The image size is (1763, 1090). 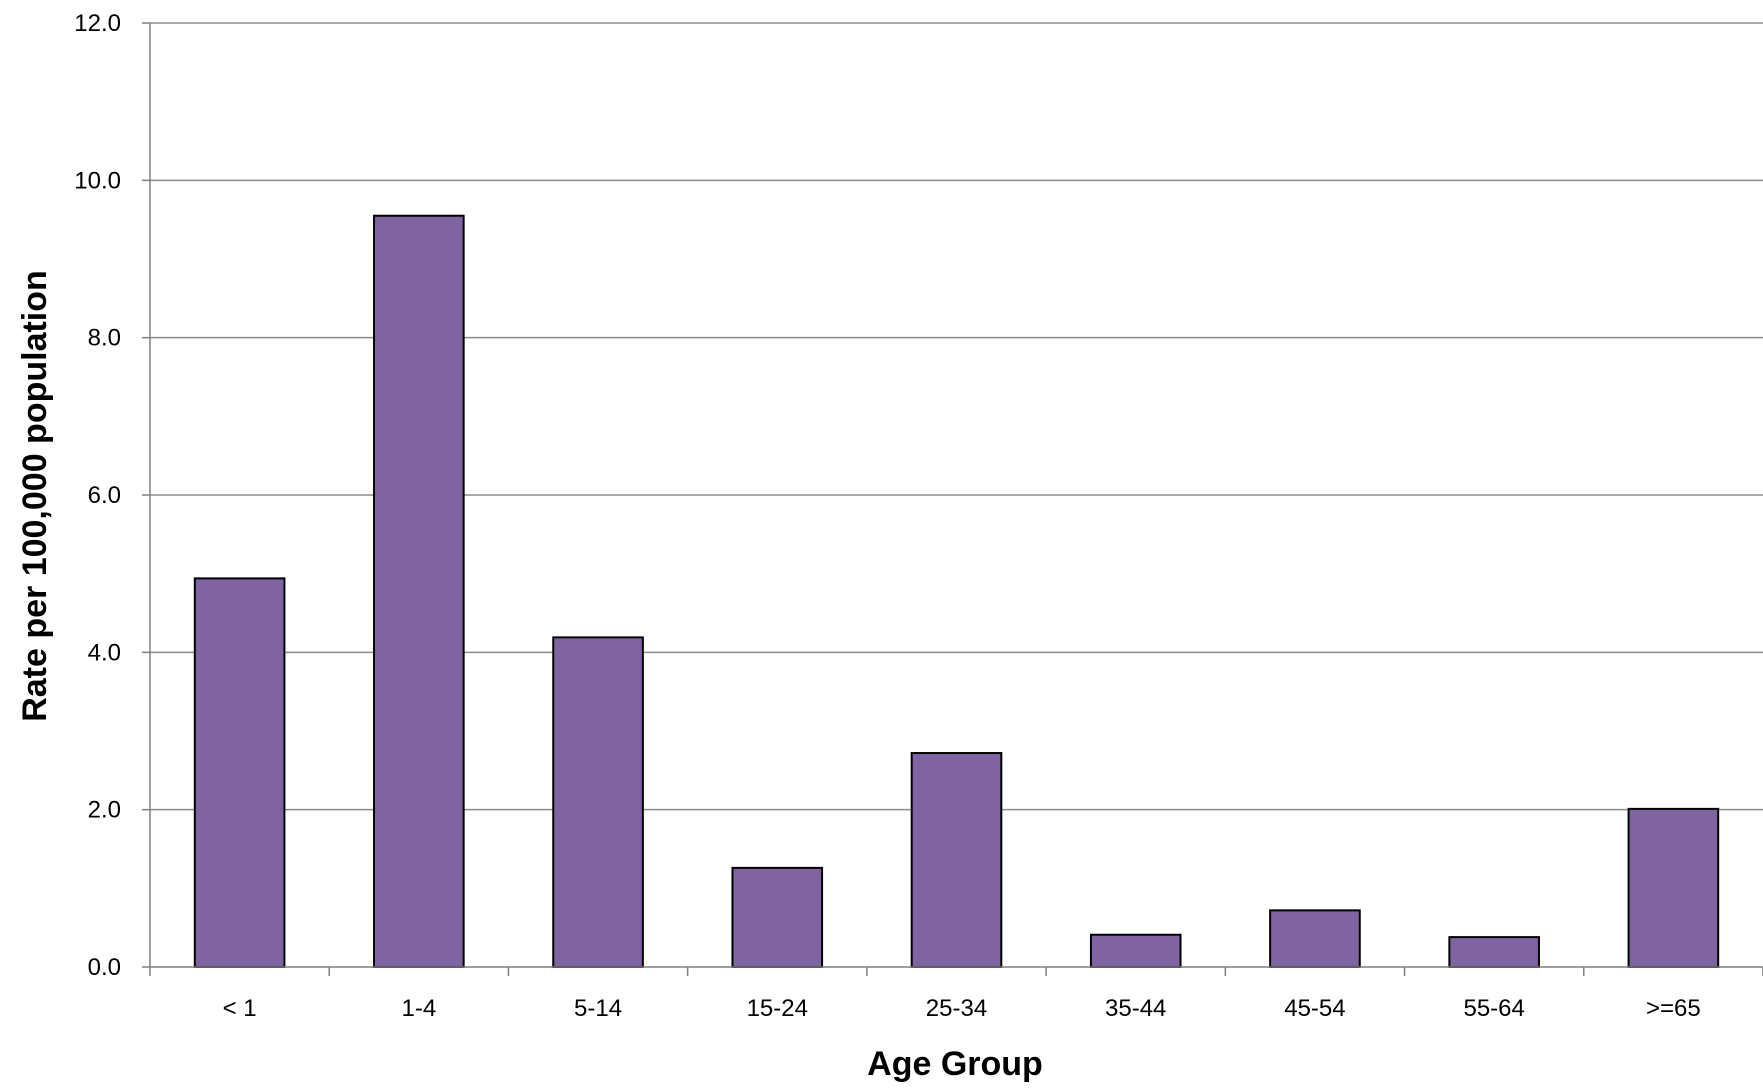 I want to click on y-tick-label: 10.0, so click(x=97, y=180).